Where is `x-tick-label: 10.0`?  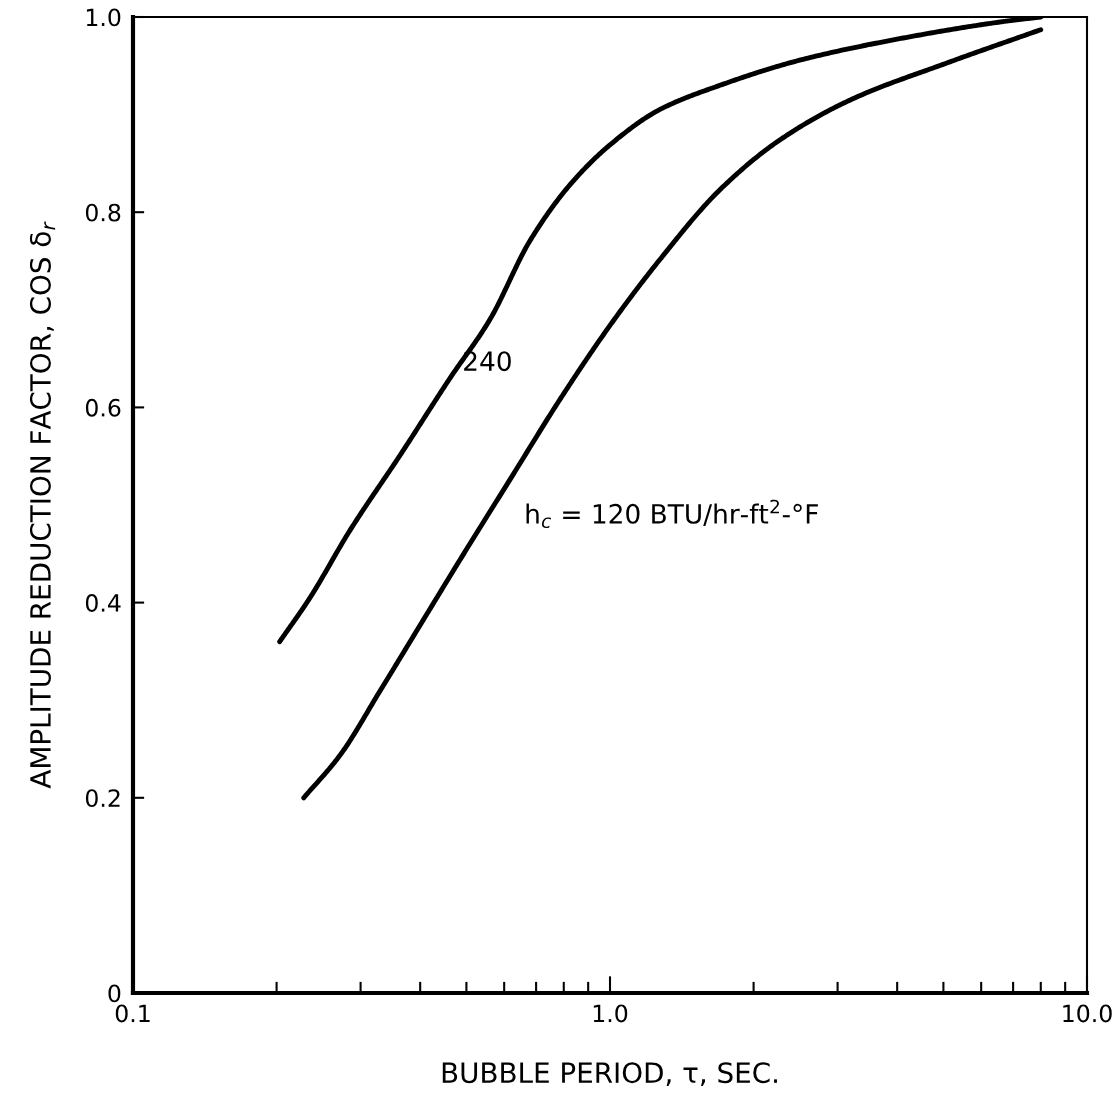 x-tick-label: 10.0 is located at coordinates (1087, 1013).